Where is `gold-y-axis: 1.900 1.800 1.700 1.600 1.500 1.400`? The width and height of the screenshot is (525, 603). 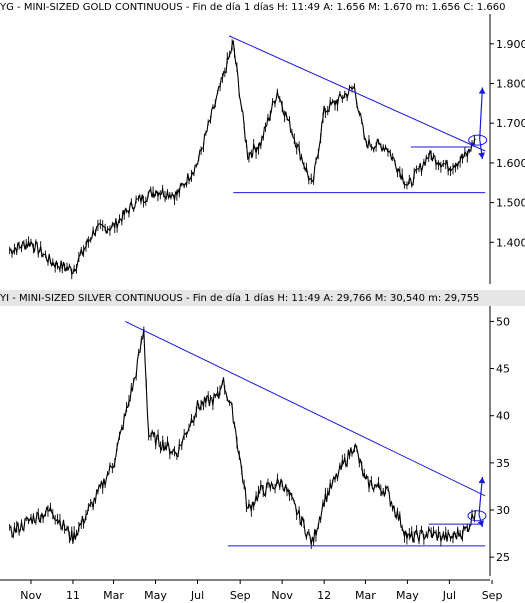
gold-y-axis: 1.900 1.800 1.700 1.600 1.500 1.400 is located at coordinates (507, 143).